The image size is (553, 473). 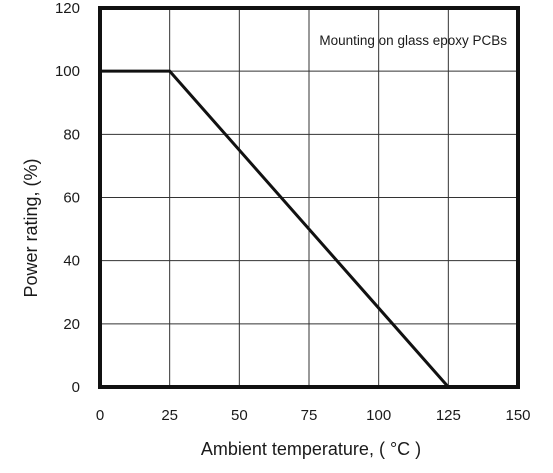 What do you see at coordinates (448, 415) in the screenshot?
I see `x-tick-label: 125` at bounding box center [448, 415].